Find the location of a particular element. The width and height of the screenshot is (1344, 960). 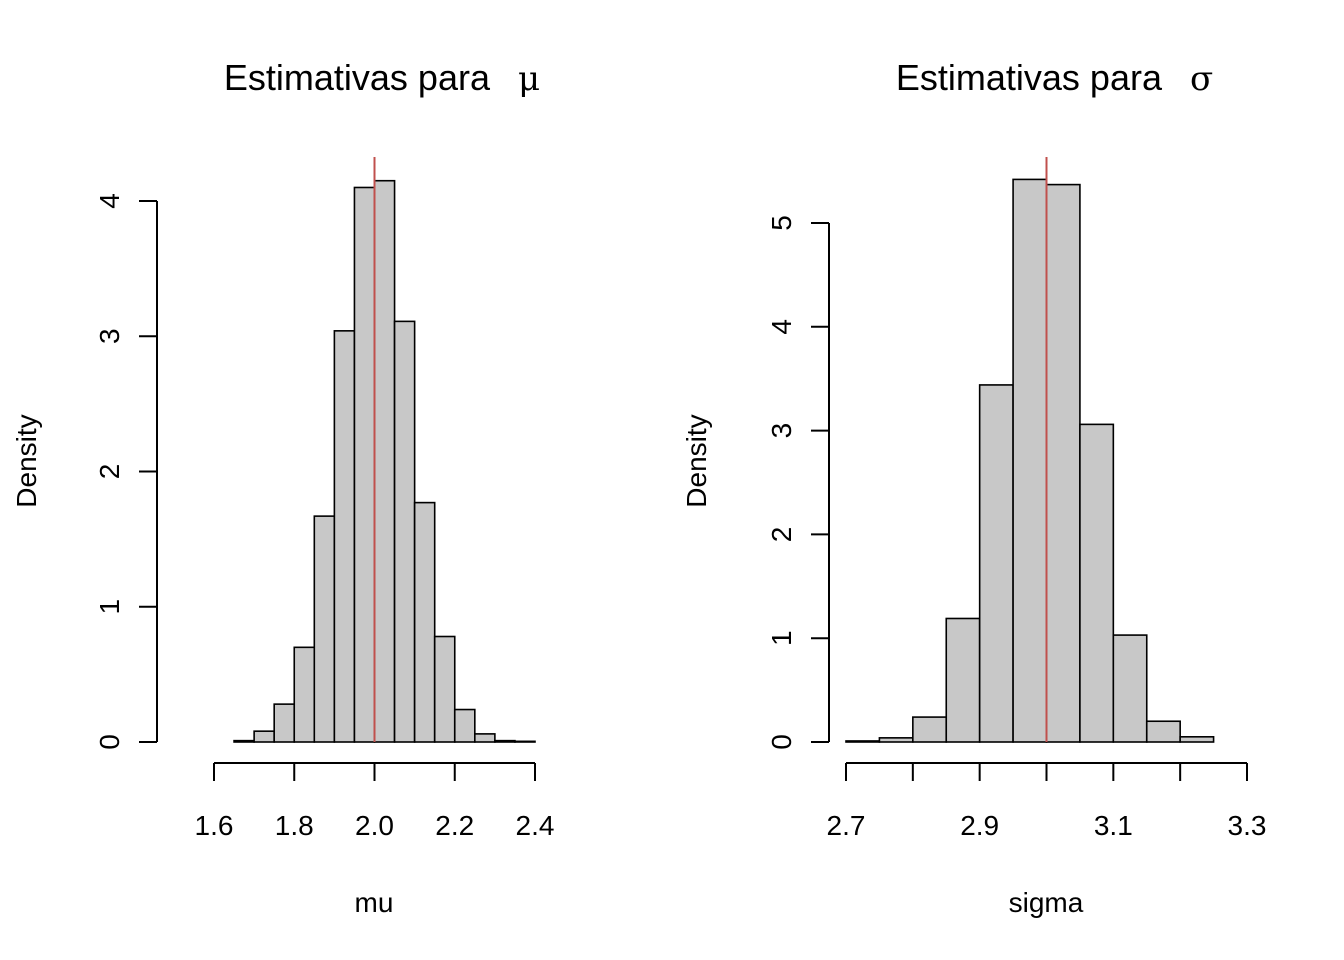

chart-title-symbol-mu: μ is located at coordinates (529, 79).